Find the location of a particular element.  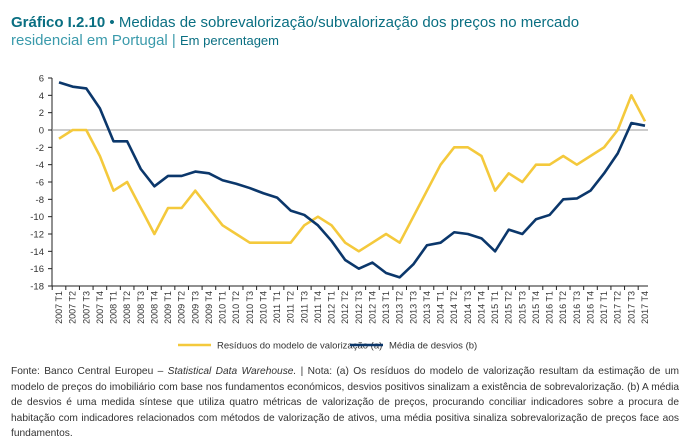

x-tick-label: 2007 T4 is located at coordinates (100, 307).